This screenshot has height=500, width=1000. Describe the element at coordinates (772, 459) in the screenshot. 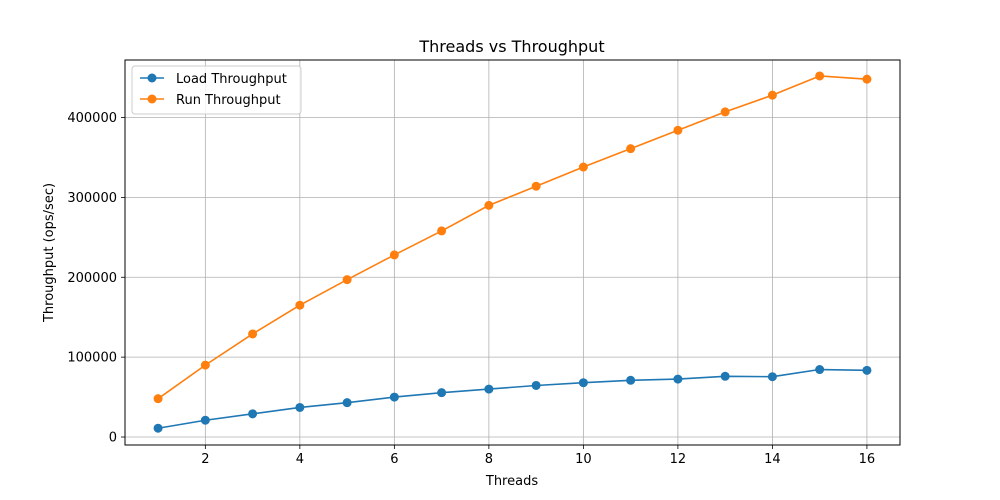

I see `x-tick-label: 14` at that location.